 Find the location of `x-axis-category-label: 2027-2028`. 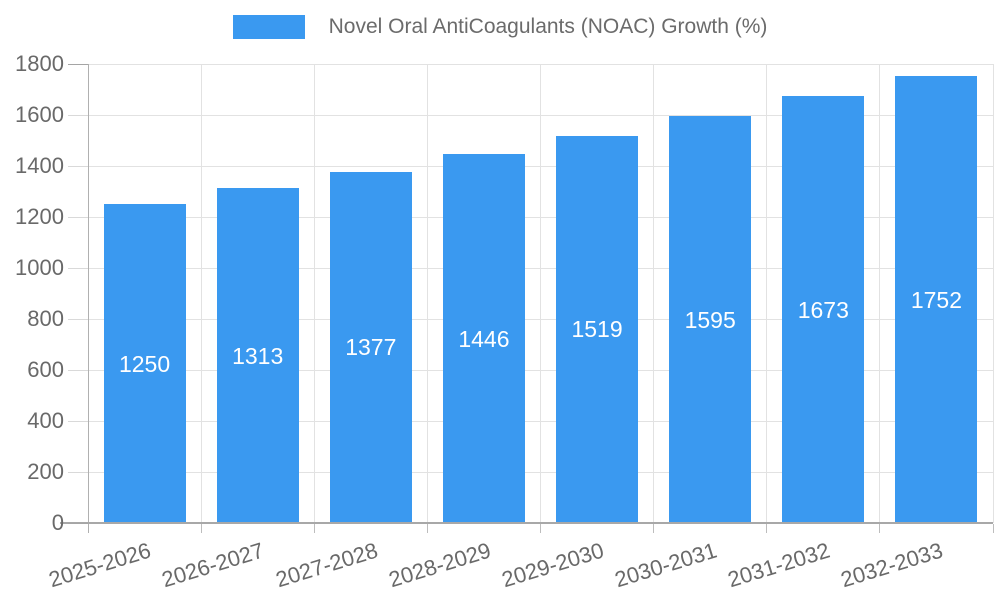

x-axis-category-label: 2027-2028 is located at coordinates (326, 565).